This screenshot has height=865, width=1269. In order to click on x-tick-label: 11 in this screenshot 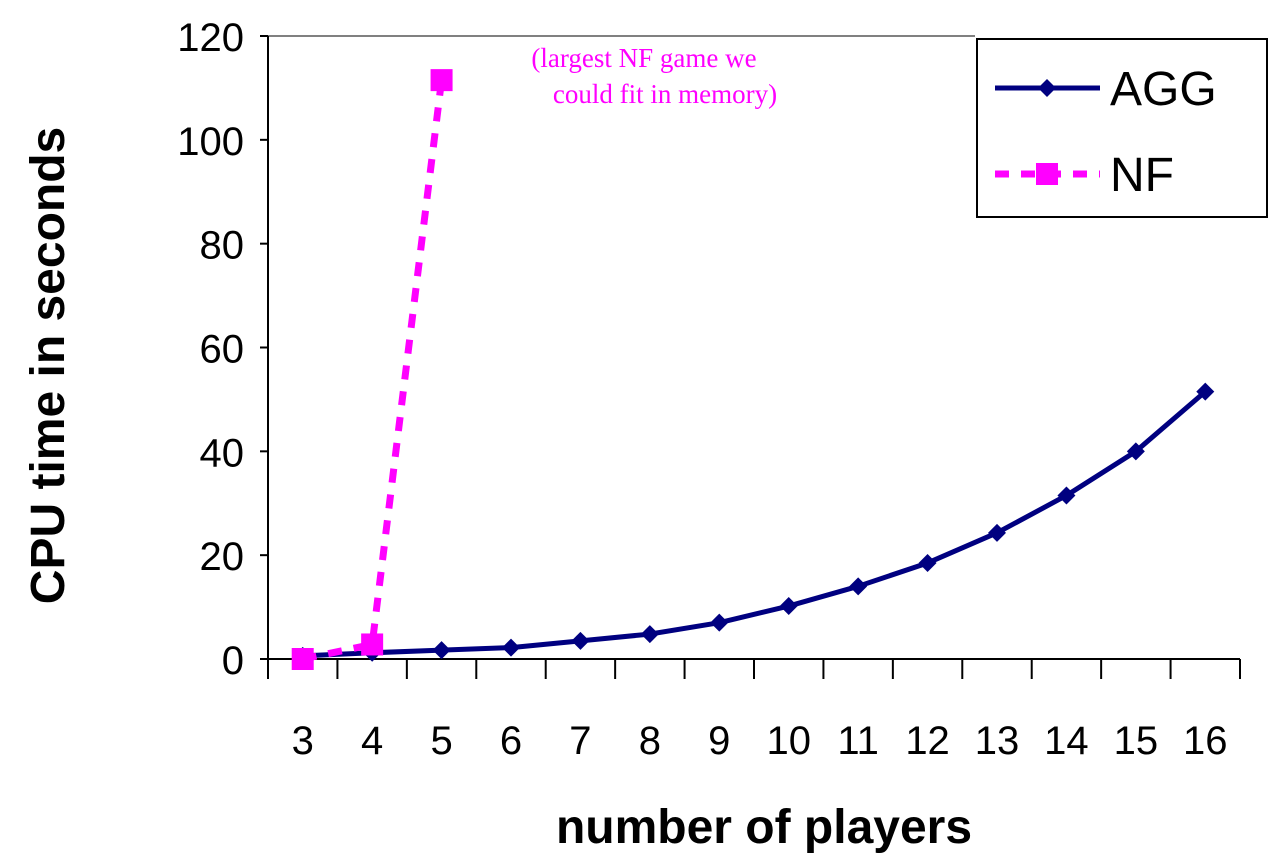, I will do `click(858, 741)`.